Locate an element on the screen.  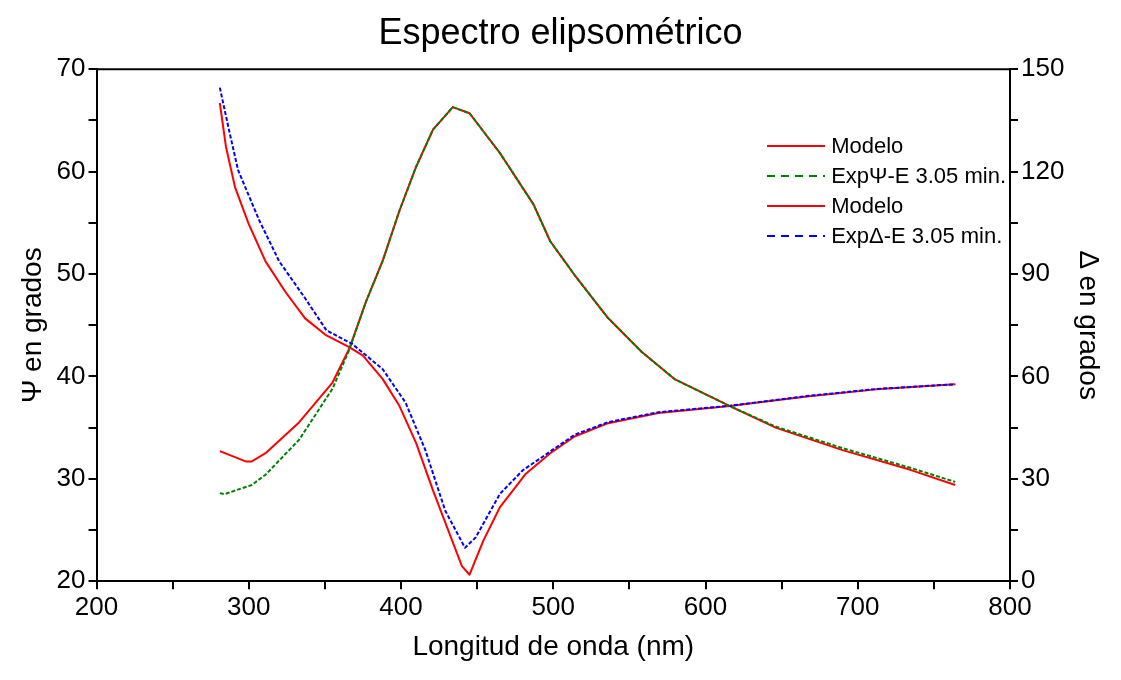
y-tick-label: 60 is located at coordinates (71, 169).